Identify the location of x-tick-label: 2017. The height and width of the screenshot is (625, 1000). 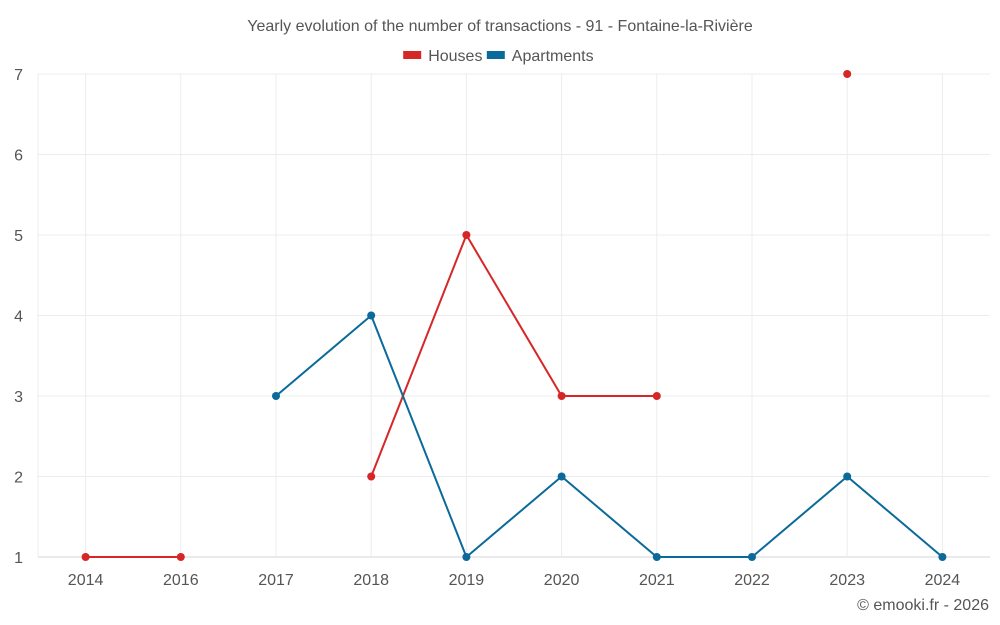
(276, 580).